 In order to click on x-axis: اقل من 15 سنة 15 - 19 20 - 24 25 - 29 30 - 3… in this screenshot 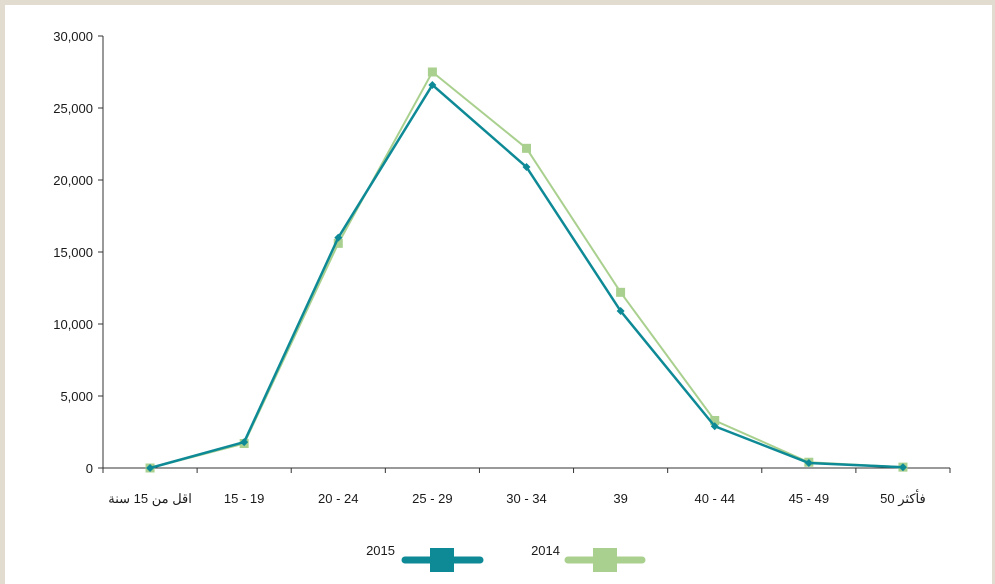, I will do `click(526, 487)`.